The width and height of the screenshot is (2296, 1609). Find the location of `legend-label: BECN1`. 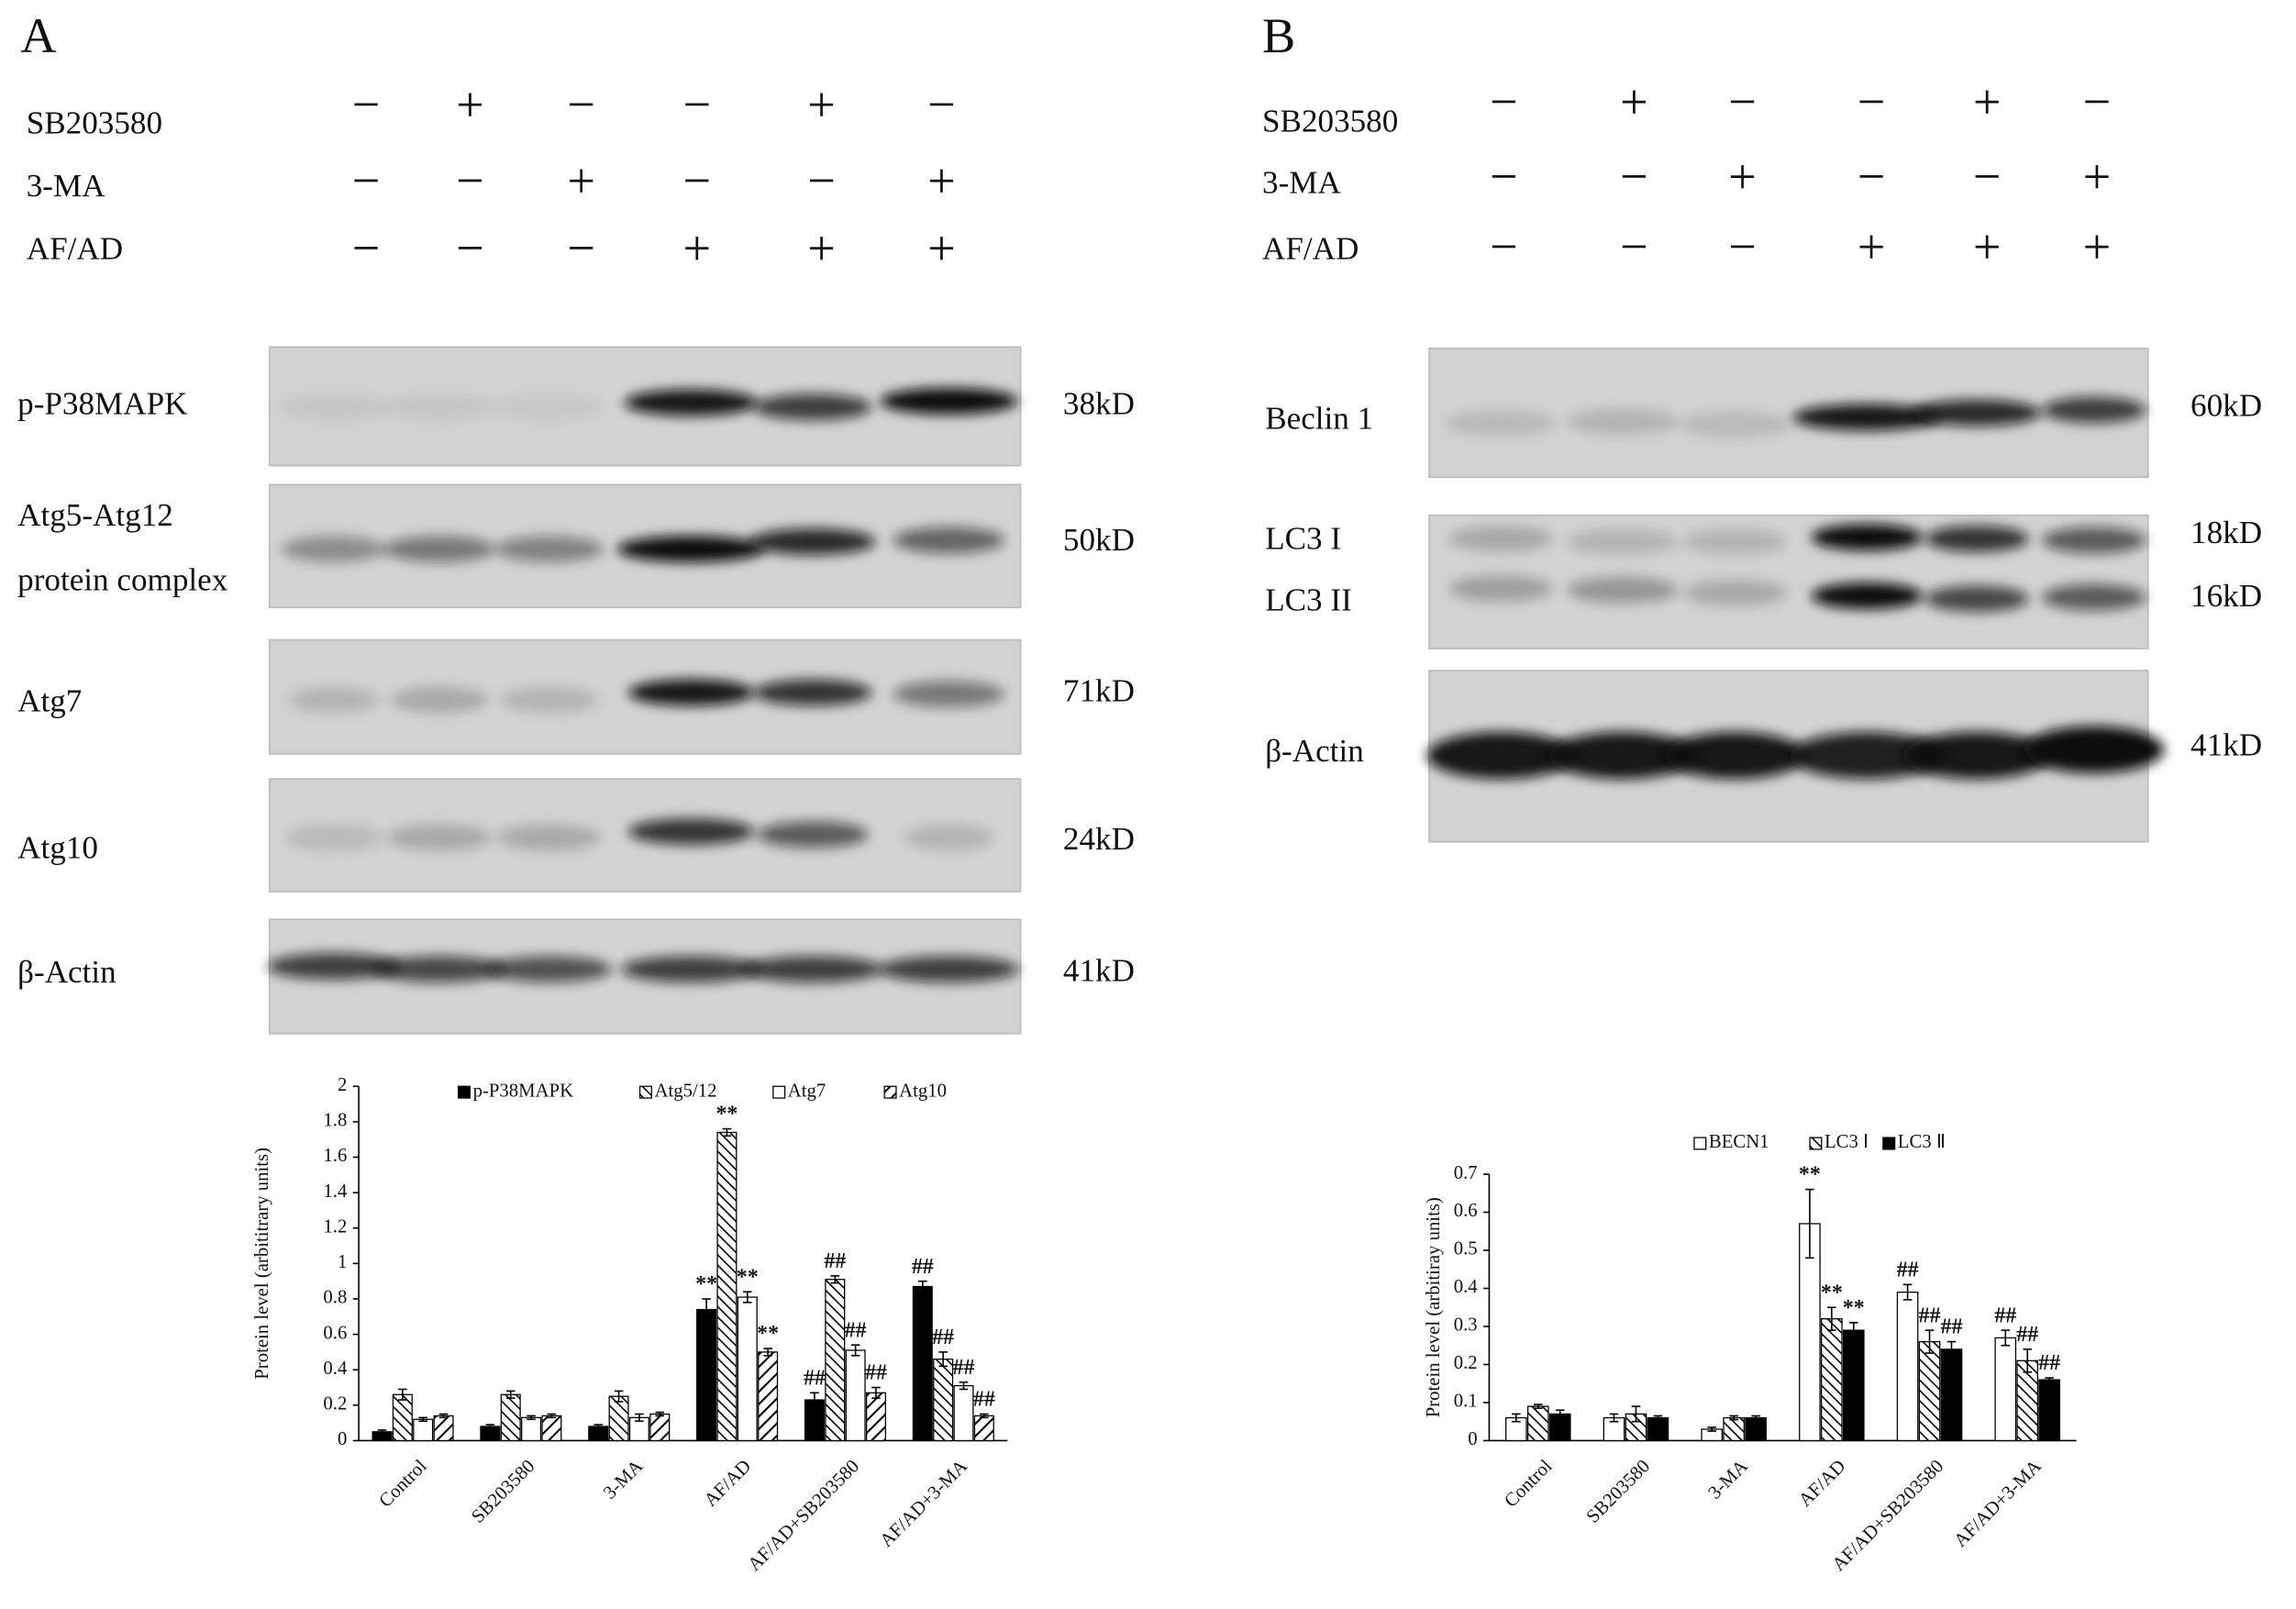

legend-label: BECN1 is located at coordinates (1739, 1142).